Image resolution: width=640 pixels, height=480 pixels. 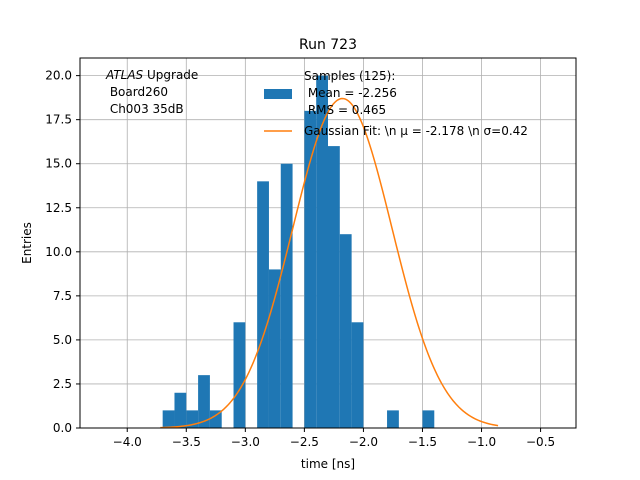 What do you see at coordinates (58, 120) in the screenshot?
I see `y-tick-label-7: 17.5` at bounding box center [58, 120].